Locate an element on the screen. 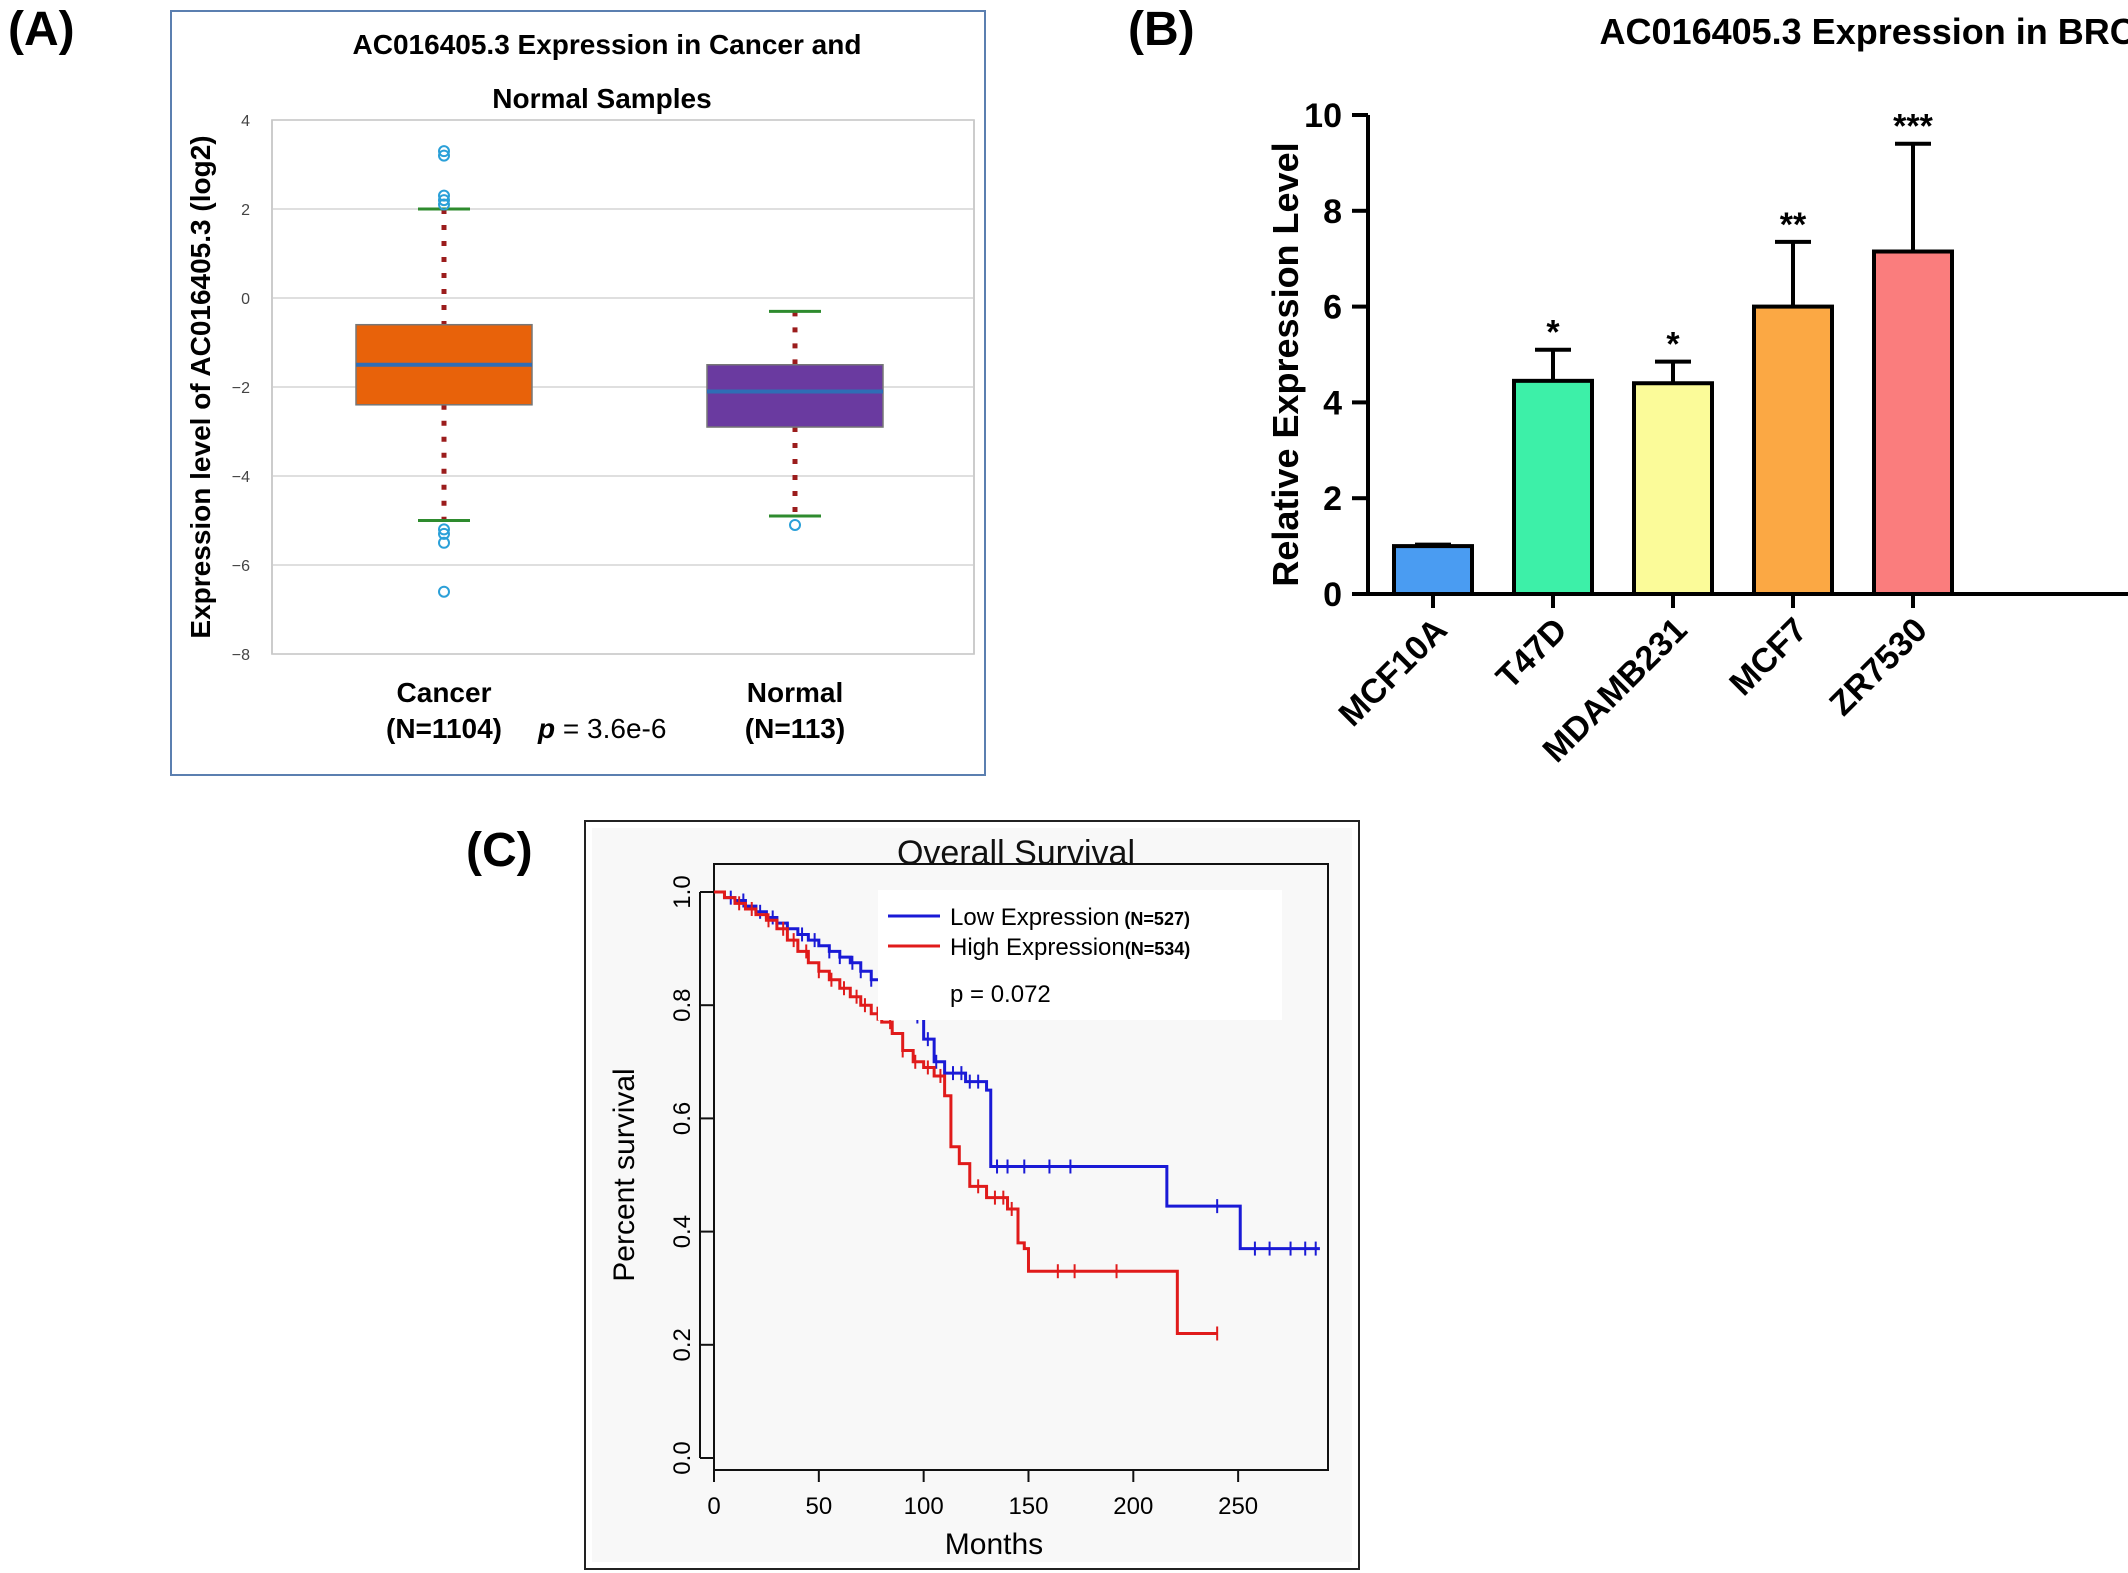  x-tick-label: 200 is located at coordinates (1133, 1506).